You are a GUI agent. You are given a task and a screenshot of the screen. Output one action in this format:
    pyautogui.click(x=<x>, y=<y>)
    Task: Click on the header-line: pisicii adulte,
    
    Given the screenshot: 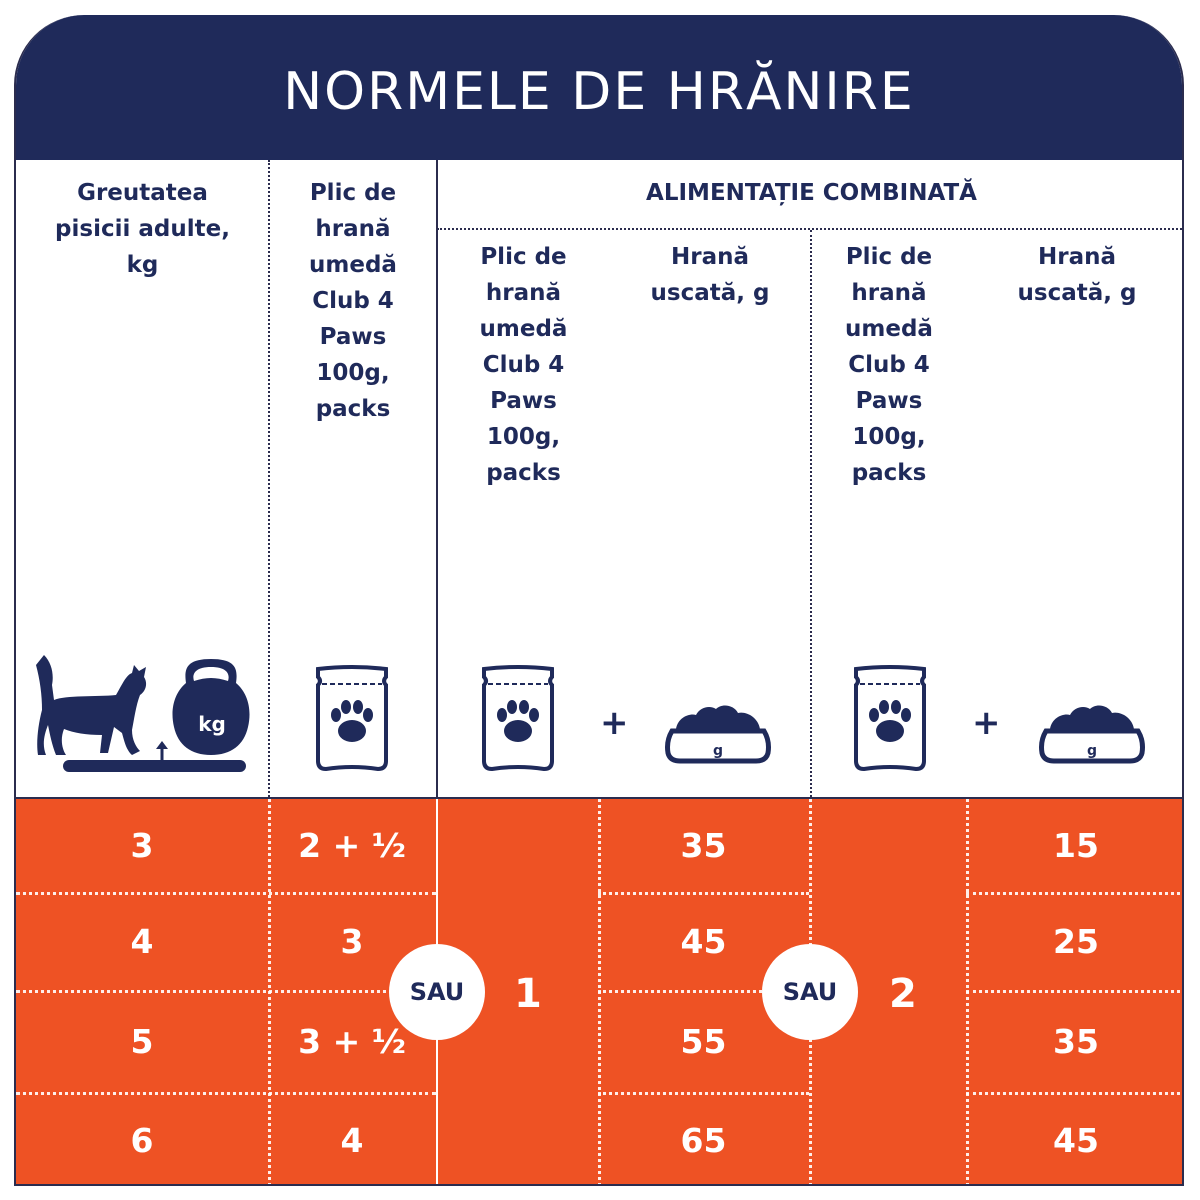 What is the action you would take?
    pyautogui.click(x=142, y=229)
    